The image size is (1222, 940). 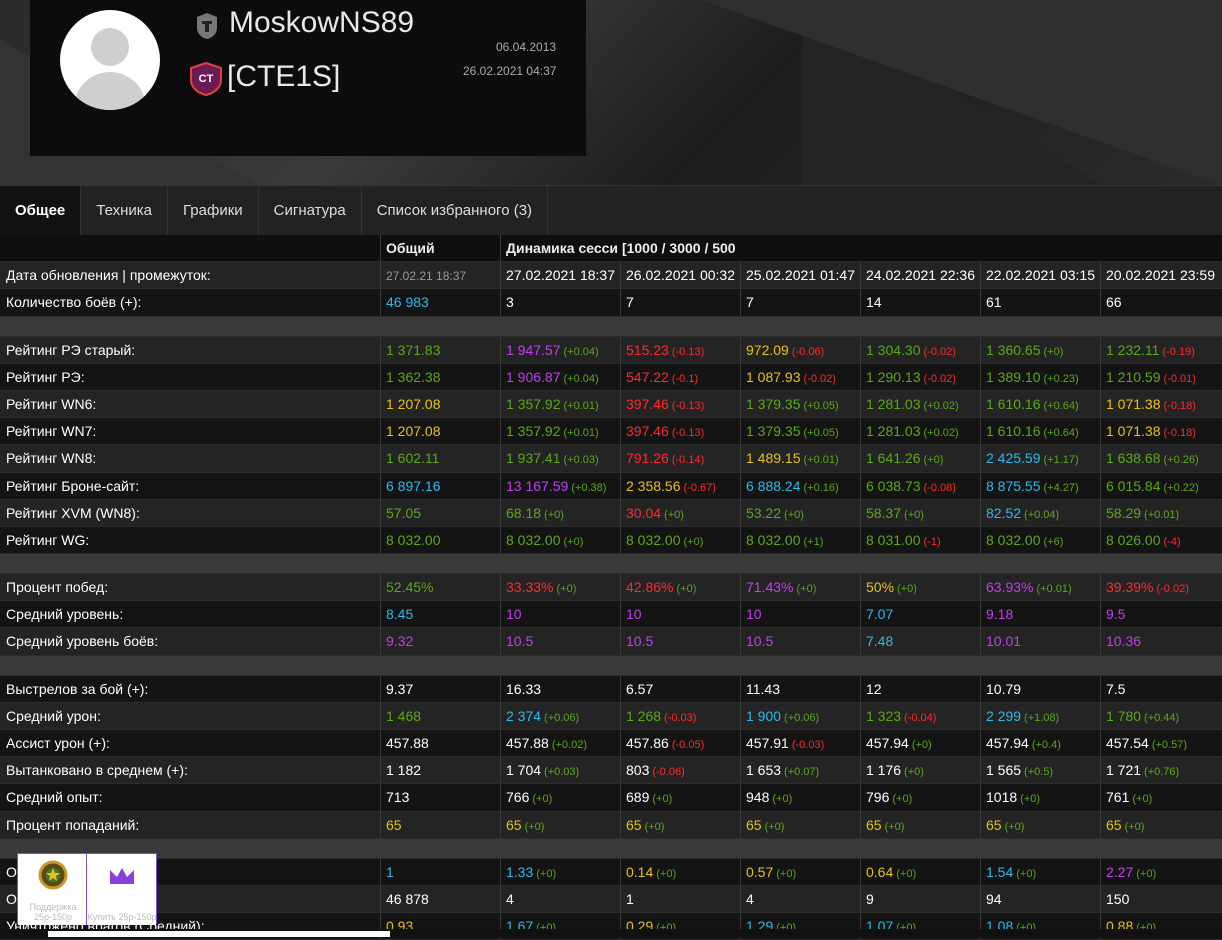 I want to click on cell-delta: (+0.04), so click(x=1042, y=514).